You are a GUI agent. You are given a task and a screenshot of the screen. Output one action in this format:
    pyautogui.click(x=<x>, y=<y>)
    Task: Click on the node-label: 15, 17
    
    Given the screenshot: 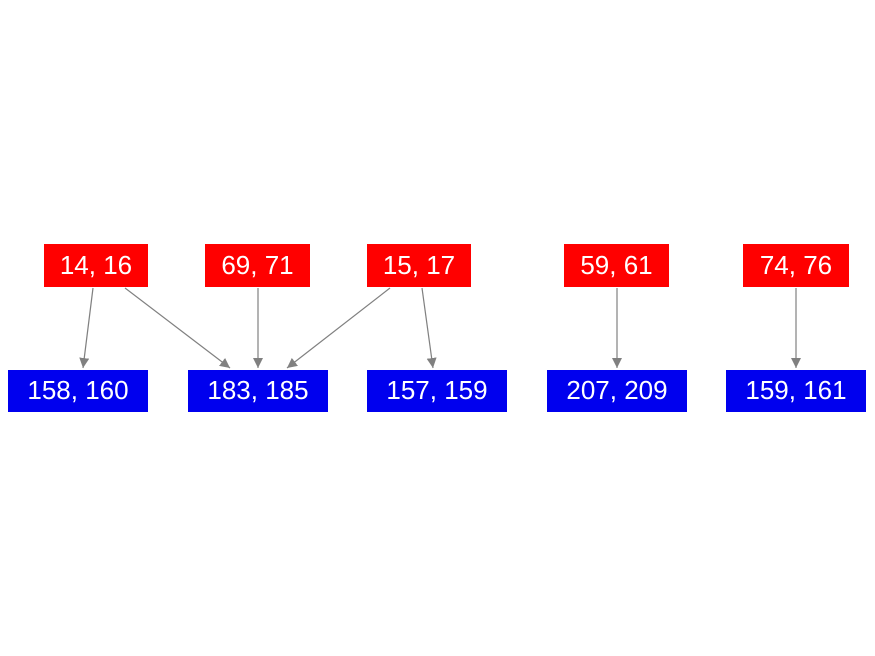 What is the action you would take?
    pyautogui.click(x=419, y=265)
    